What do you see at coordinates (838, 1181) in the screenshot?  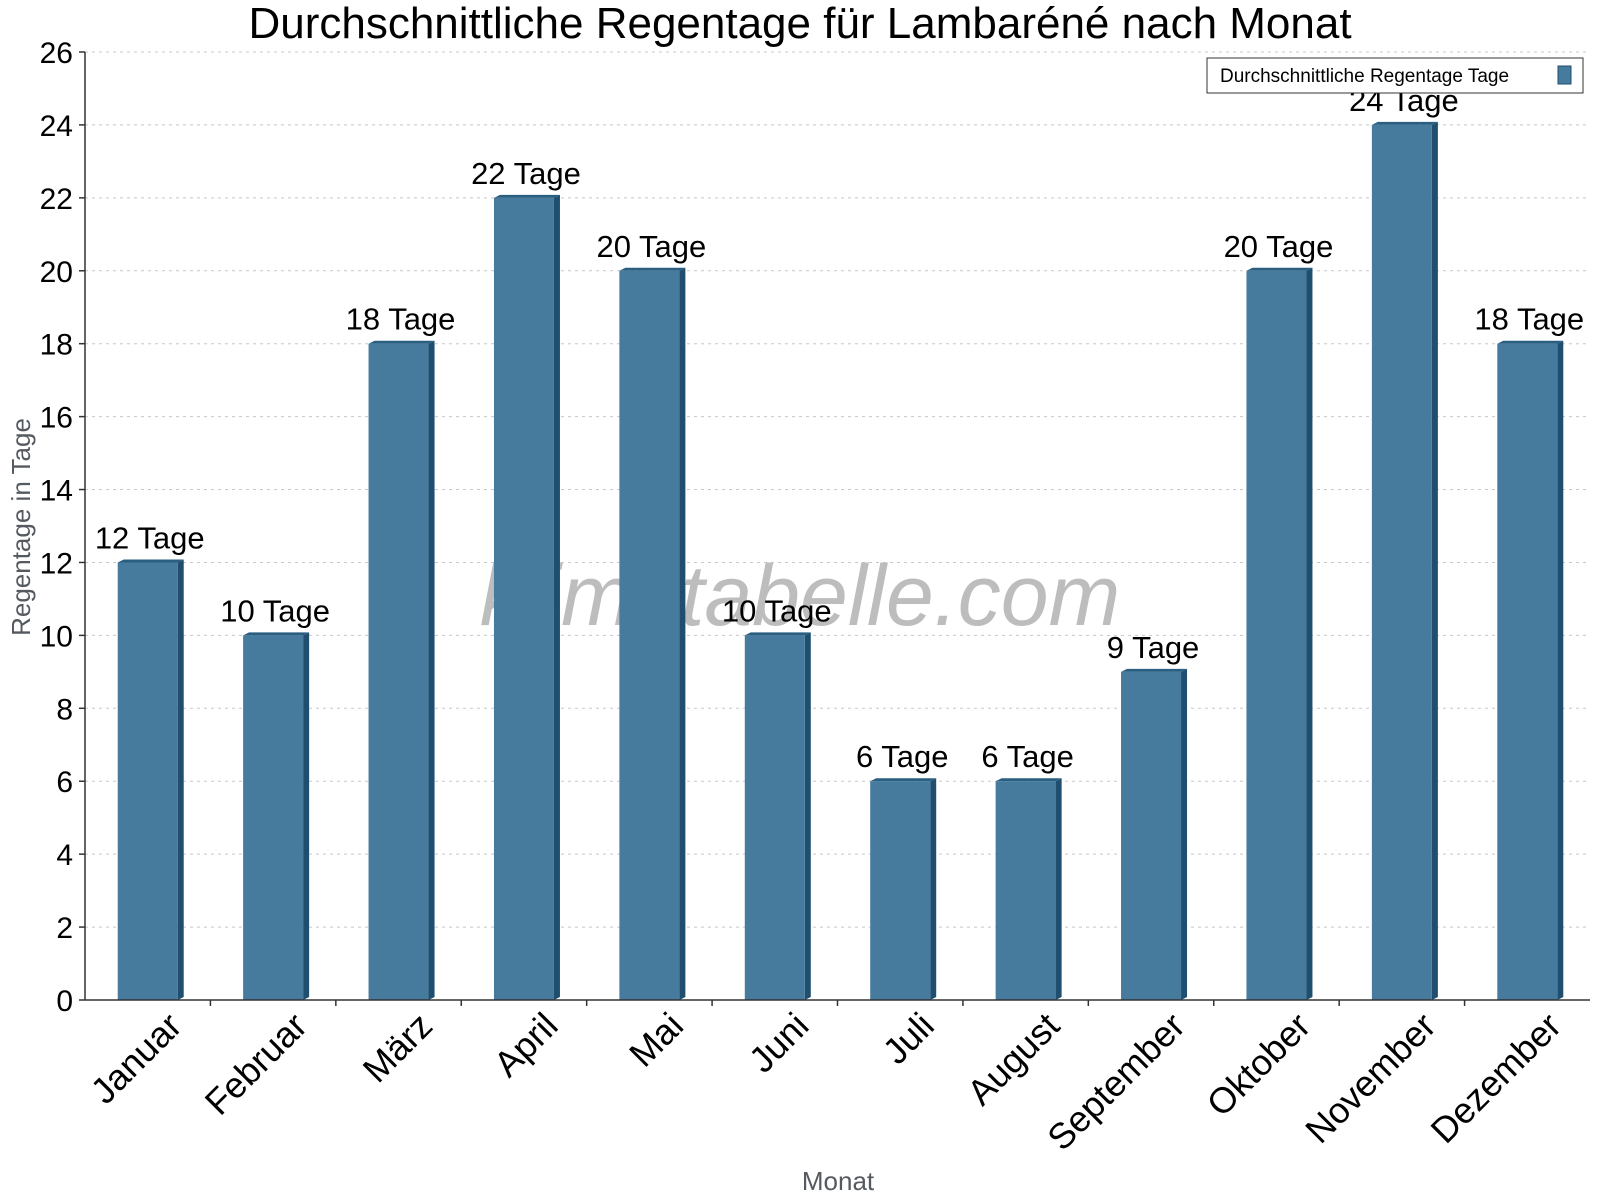 I see `x-axis-label: Monat` at bounding box center [838, 1181].